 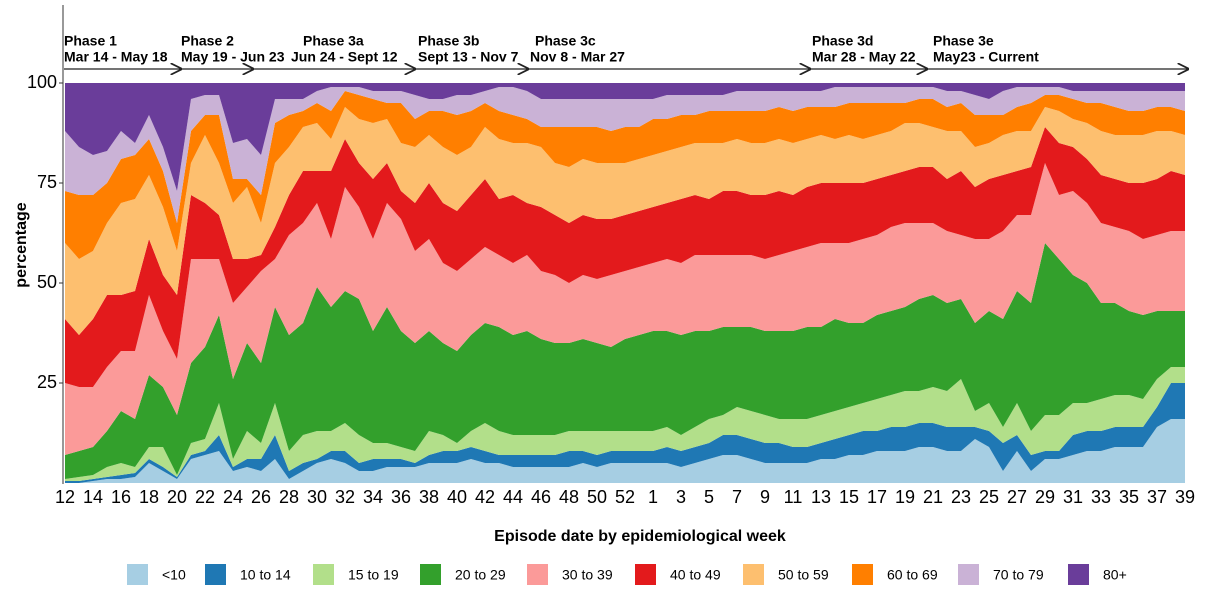 What do you see at coordinates (47, 182) in the screenshot?
I see `y-tick-label: 75` at bounding box center [47, 182].